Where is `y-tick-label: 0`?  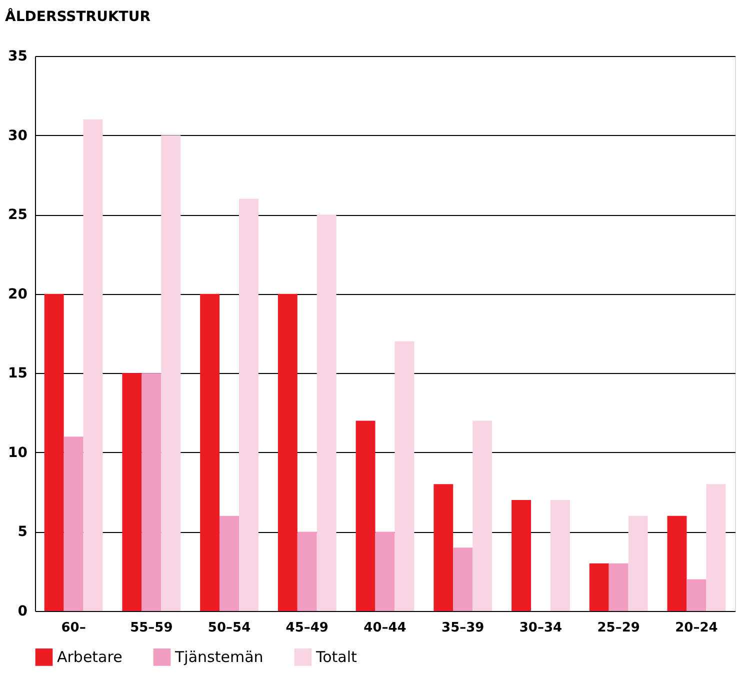 y-tick-label: 0 is located at coordinates (23, 612).